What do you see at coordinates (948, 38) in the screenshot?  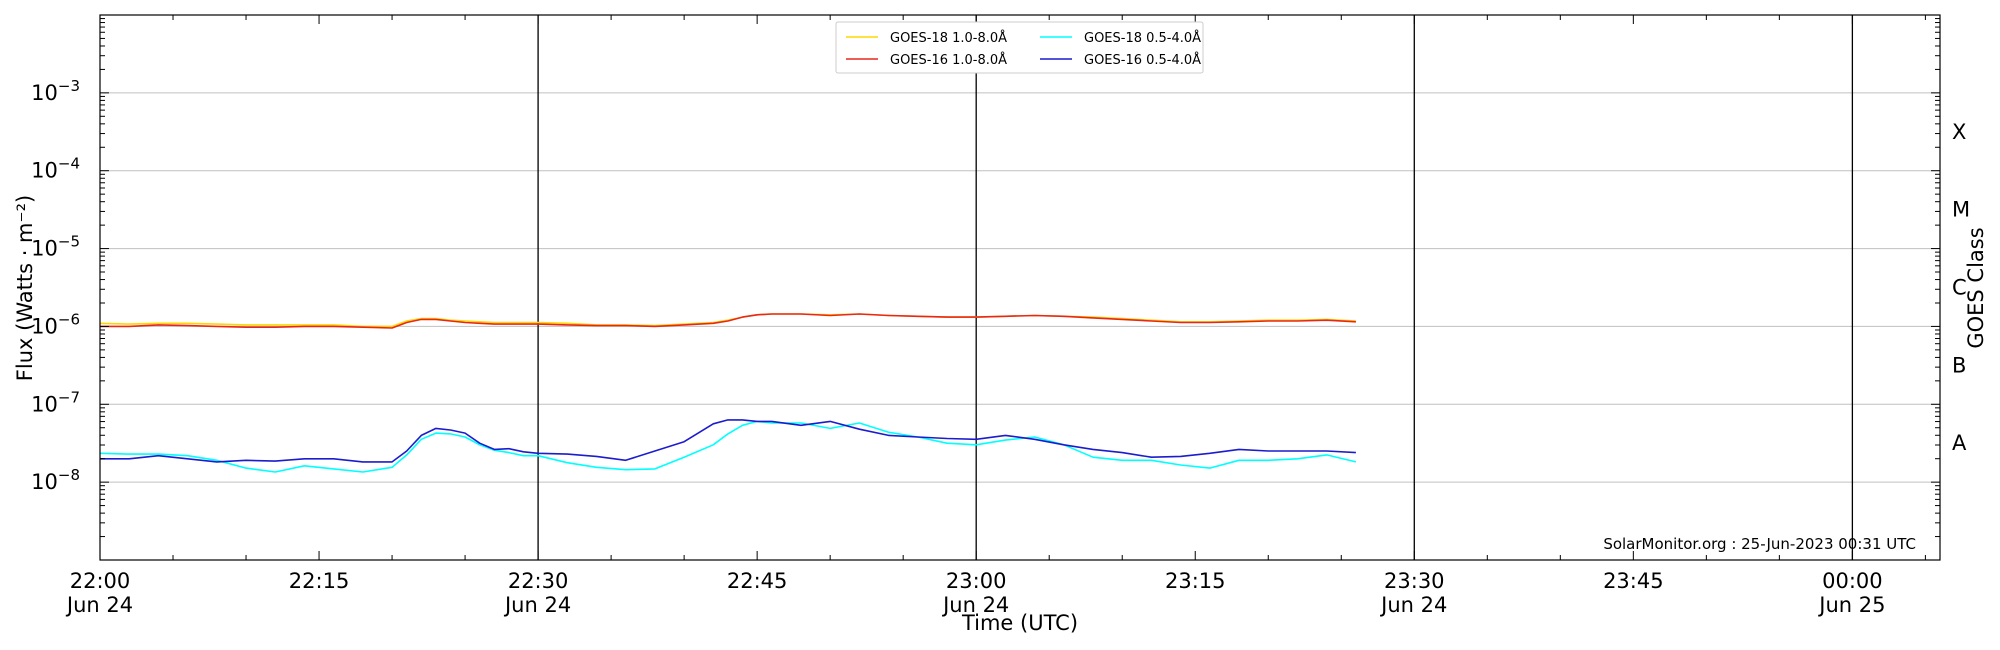 I see `legend-label: GOES-18 1.0-8.0Å` at bounding box center [948, 38].